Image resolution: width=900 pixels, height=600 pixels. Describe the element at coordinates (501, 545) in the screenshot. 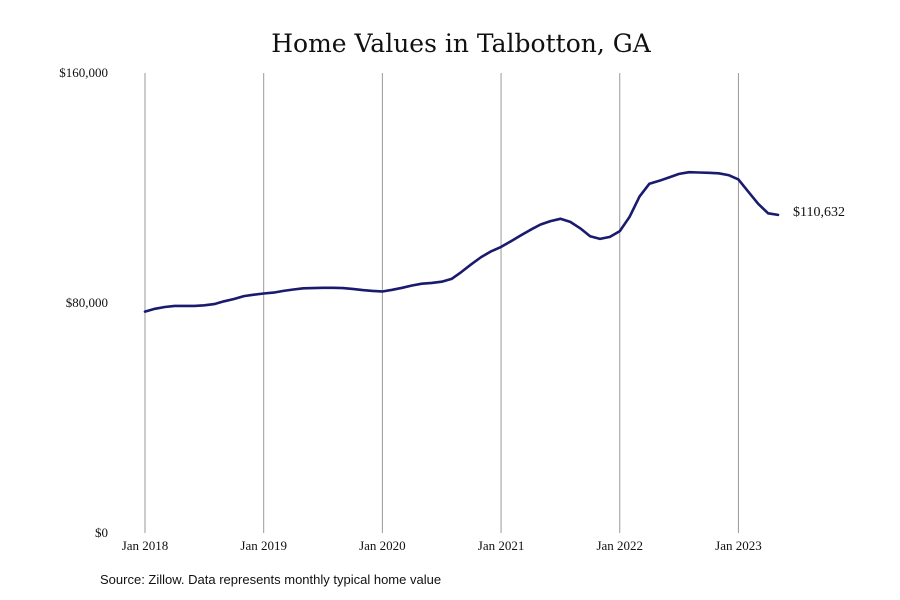

I see `x-tick-label: Jan 2021` at that location.